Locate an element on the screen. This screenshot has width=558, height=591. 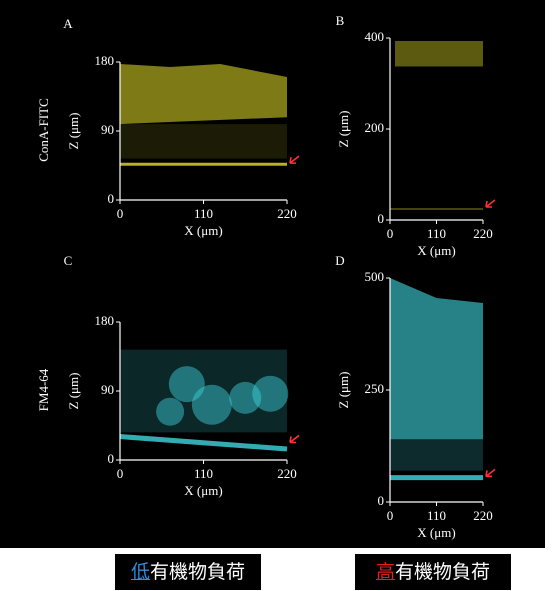
panel-label: B is located at coordinates (340, 20).